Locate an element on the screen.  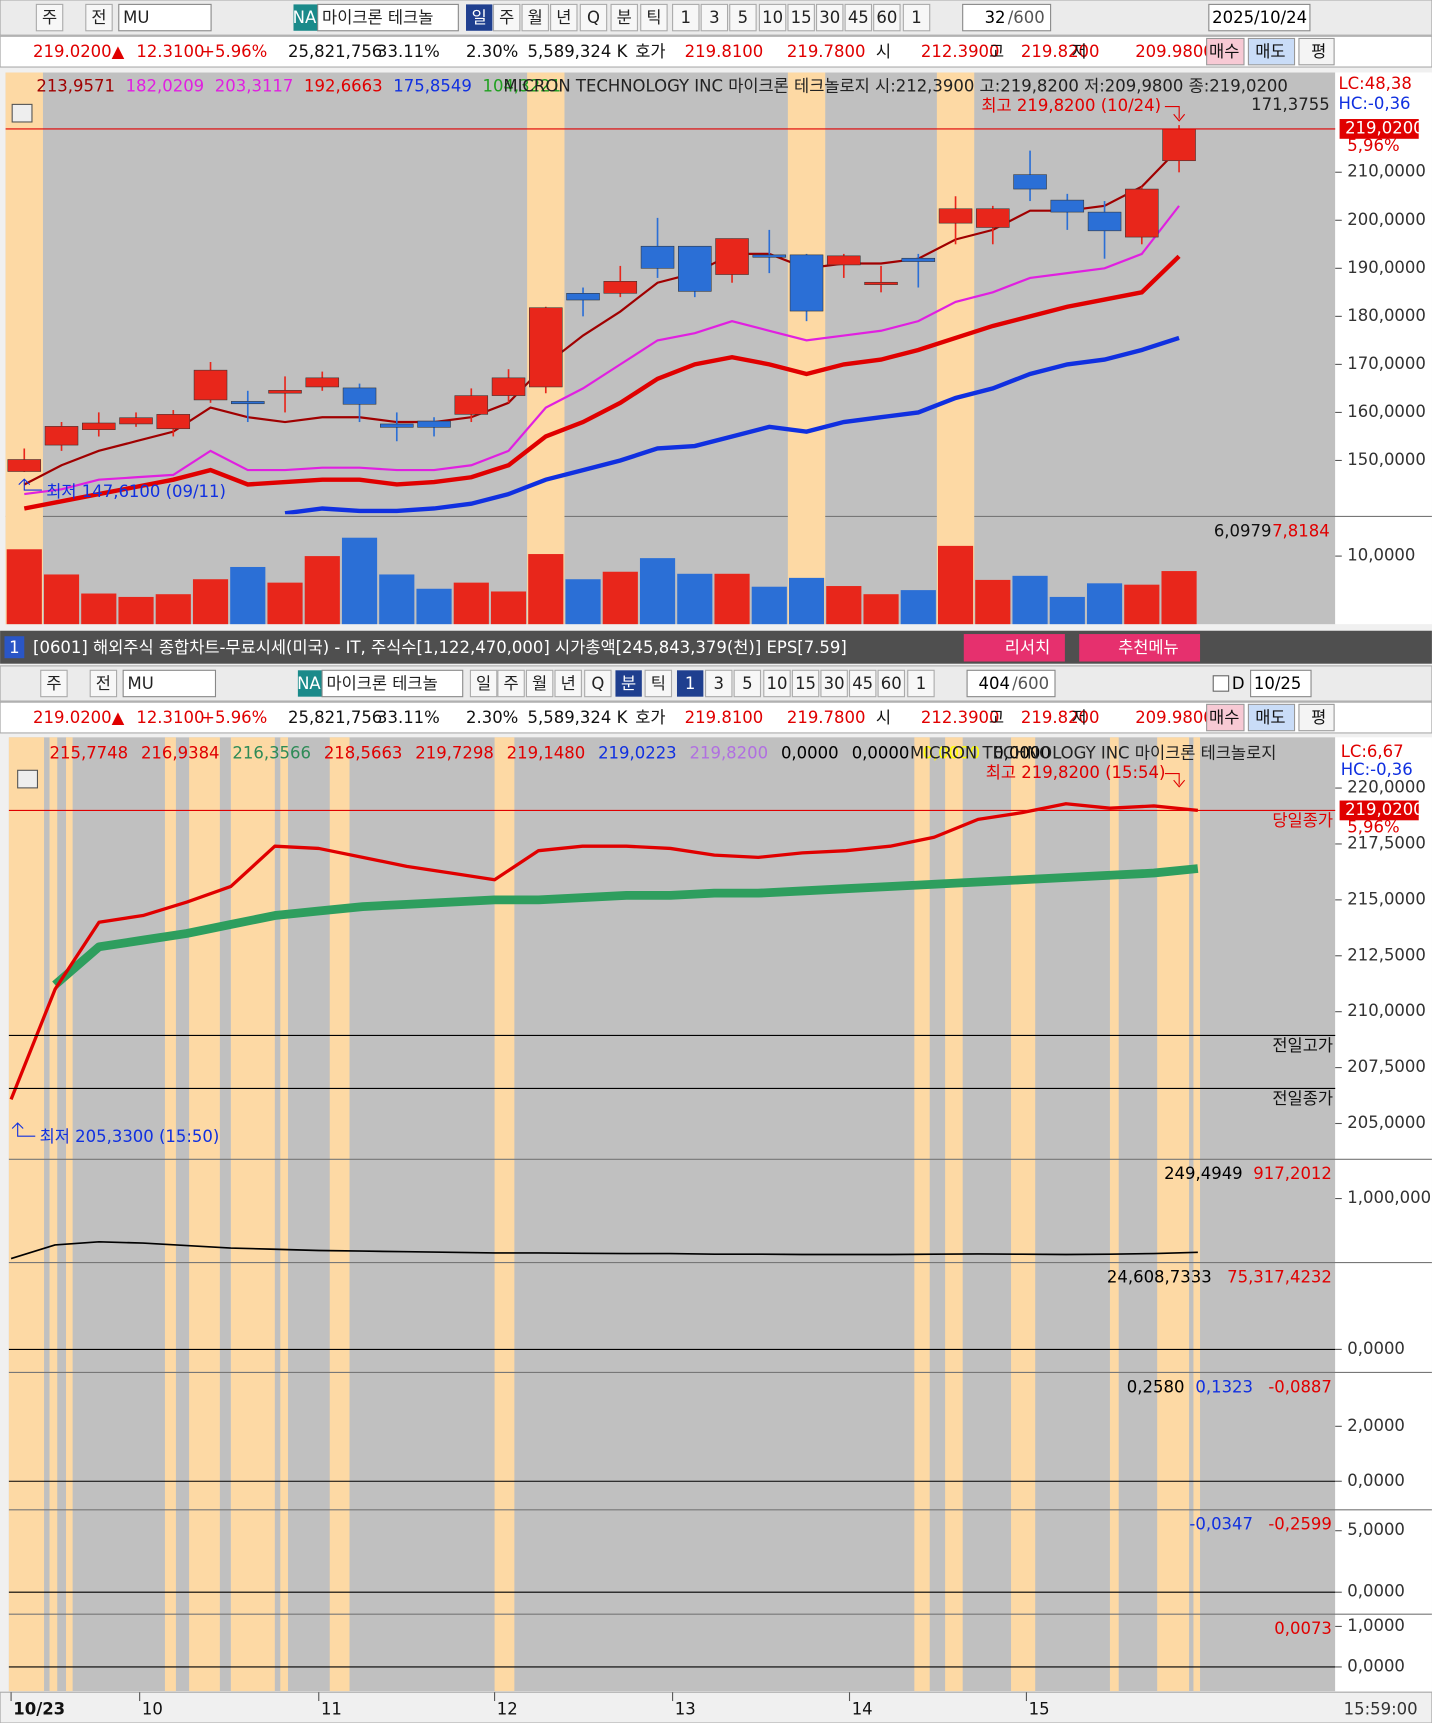
research-button is located at coordinates (1014, 648).